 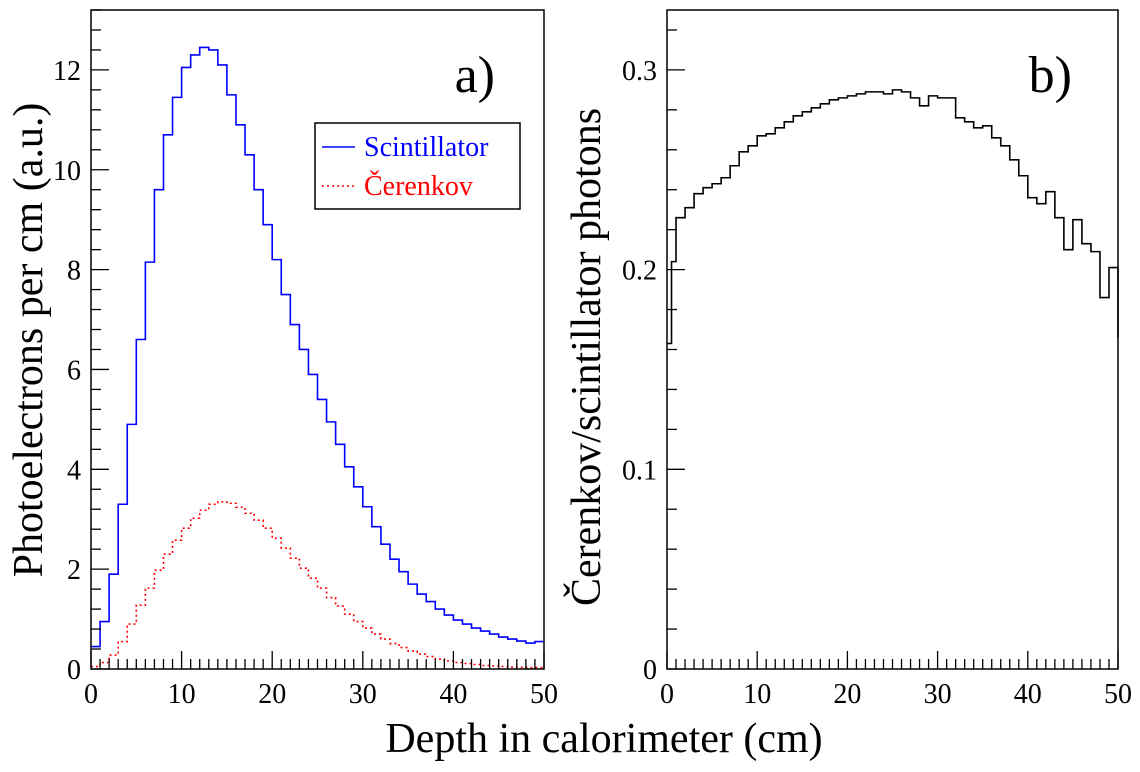 I want to click on panel-a-y-tick-label: 10, so click(x=67, y=171).